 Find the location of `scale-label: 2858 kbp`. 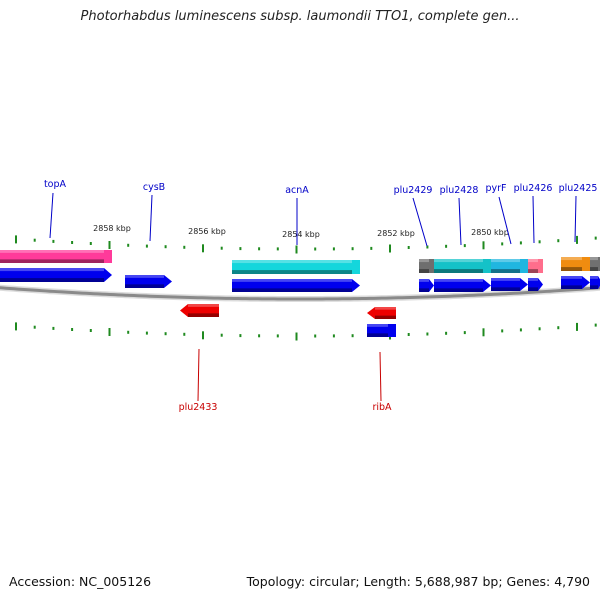

scale-label: 2858 kbp is located at coordinates (112, 228).